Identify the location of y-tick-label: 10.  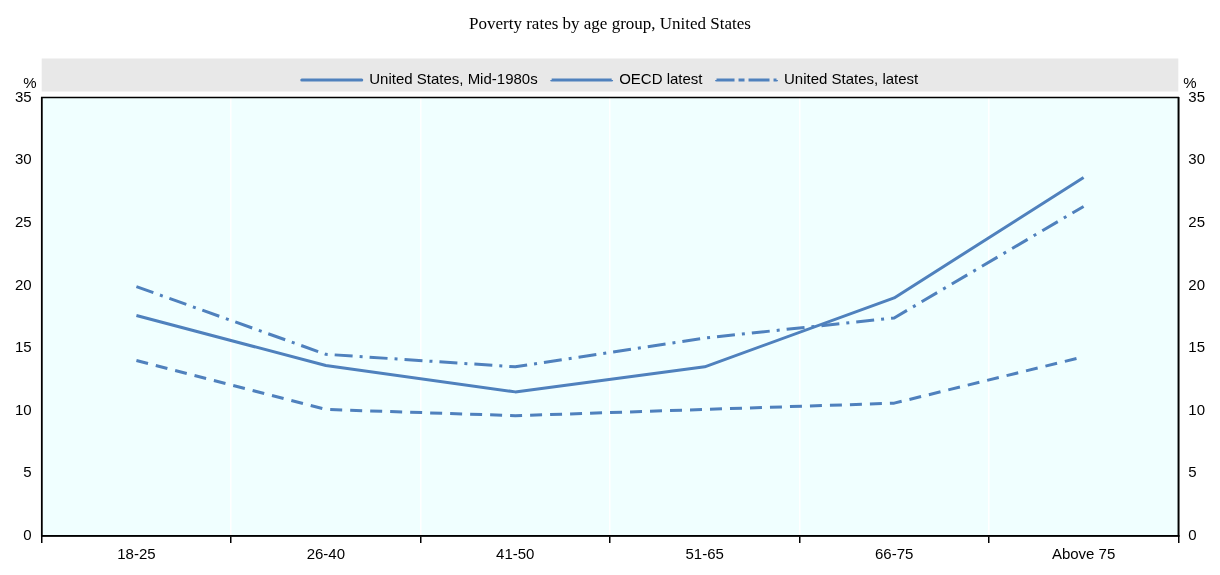
(23, 409).